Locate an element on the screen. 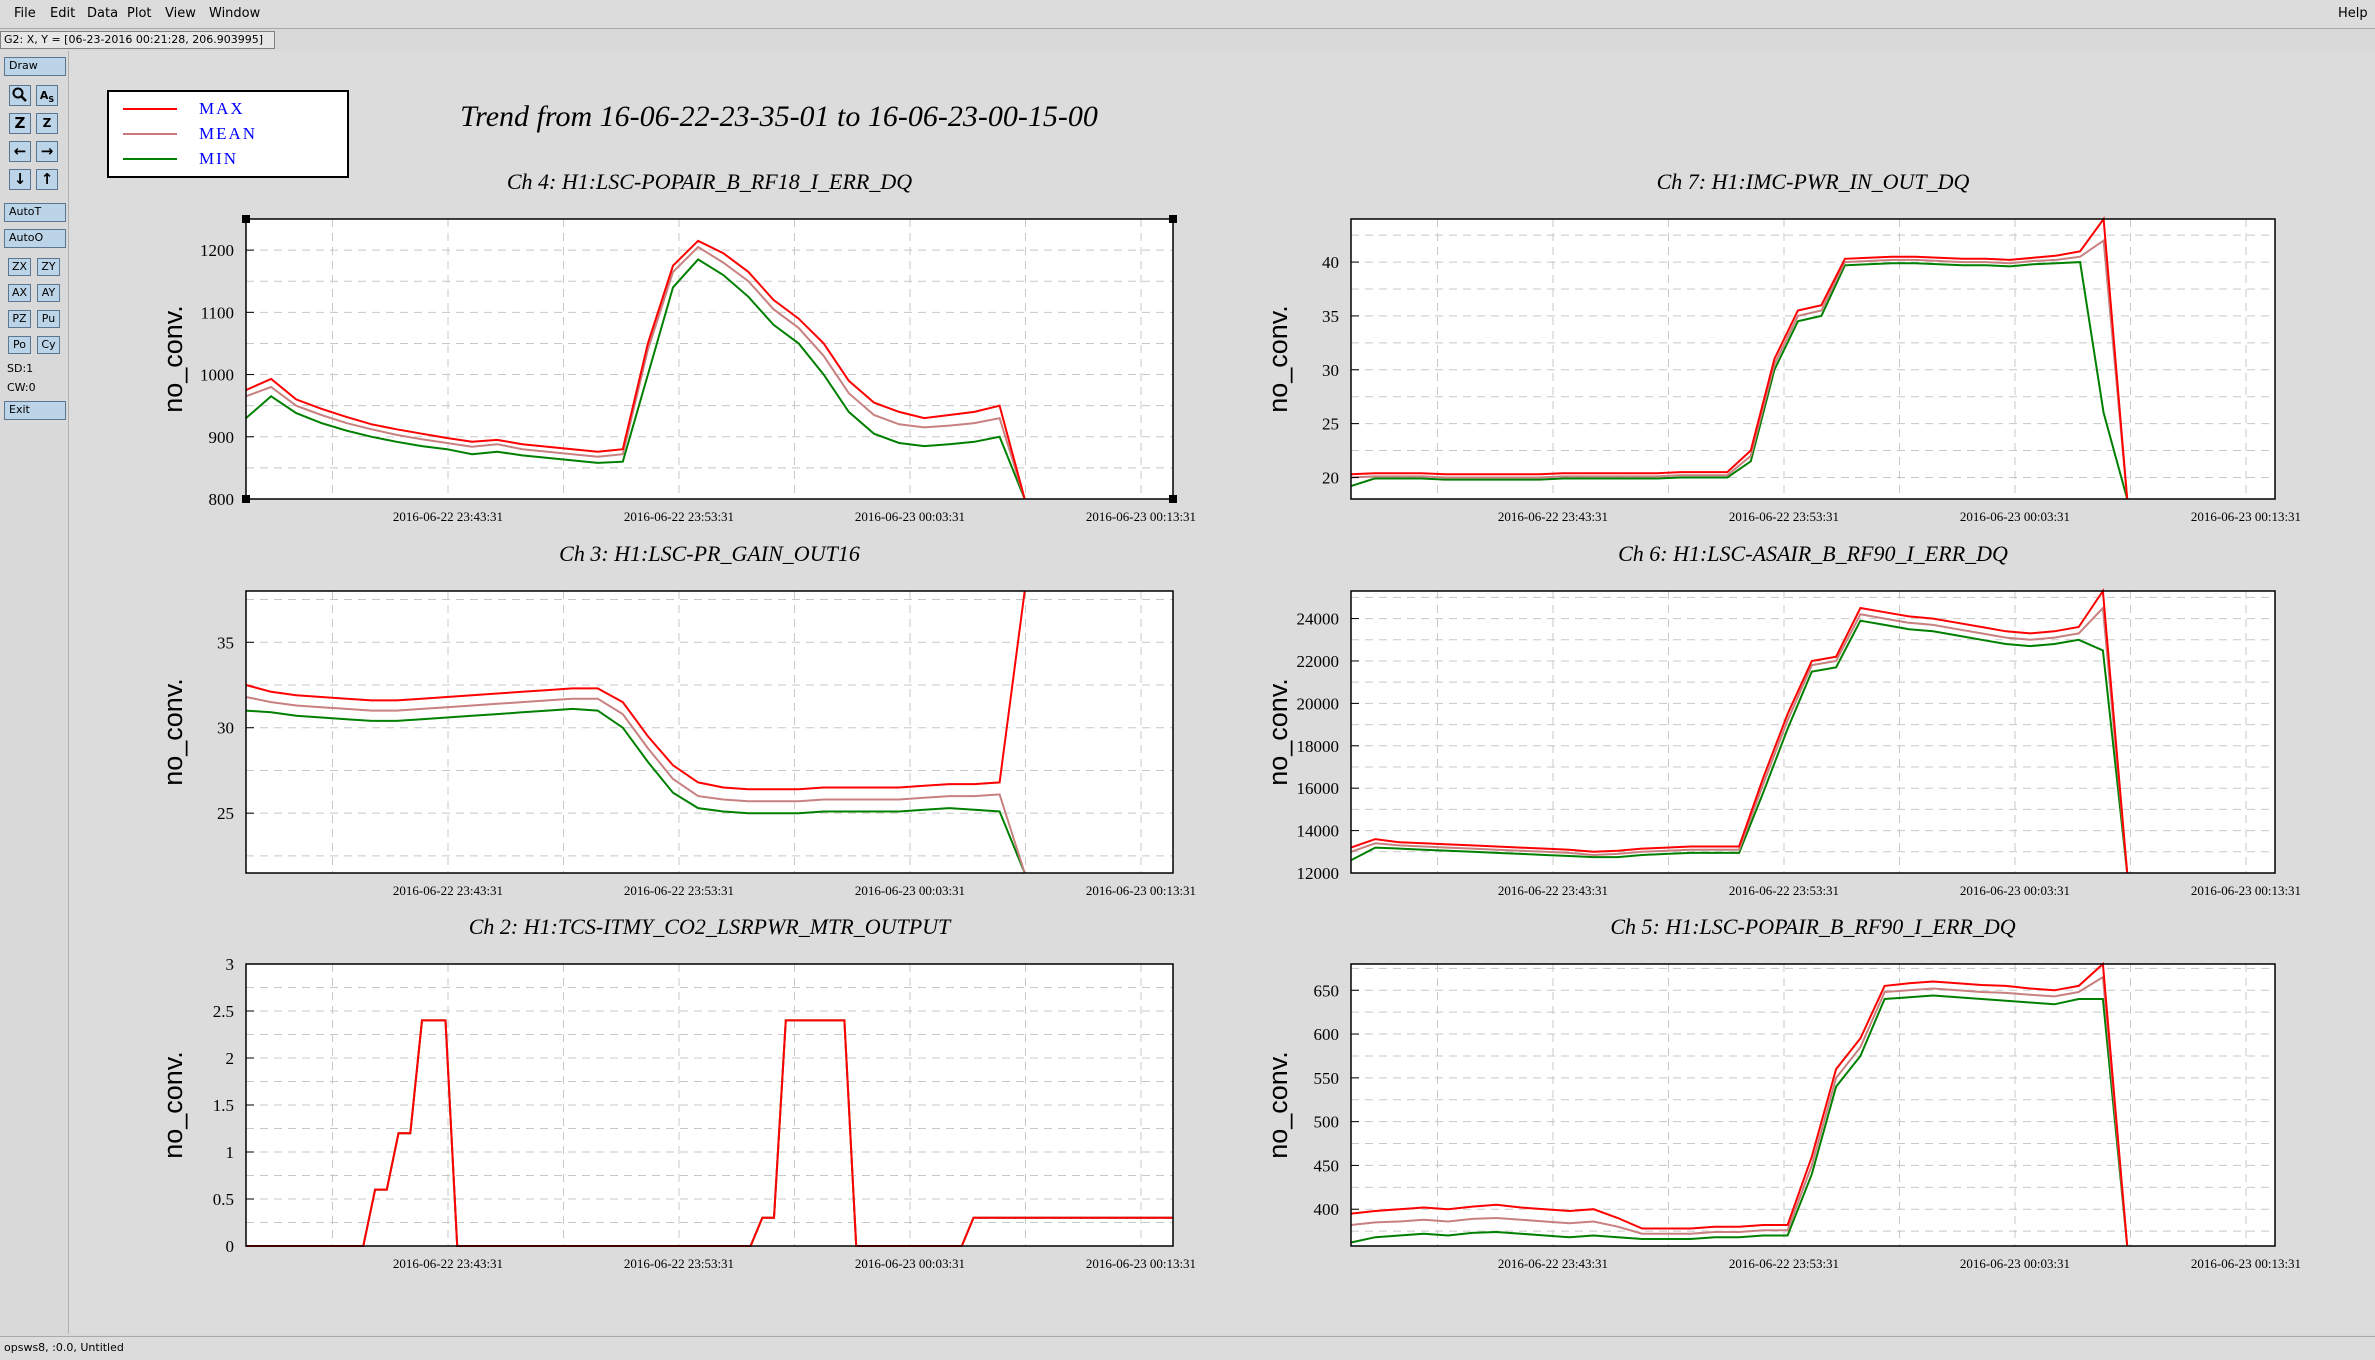 The height and width of the screenshot is (1360, 2375). zx-button: ZX is located at coordinates (19, 267).